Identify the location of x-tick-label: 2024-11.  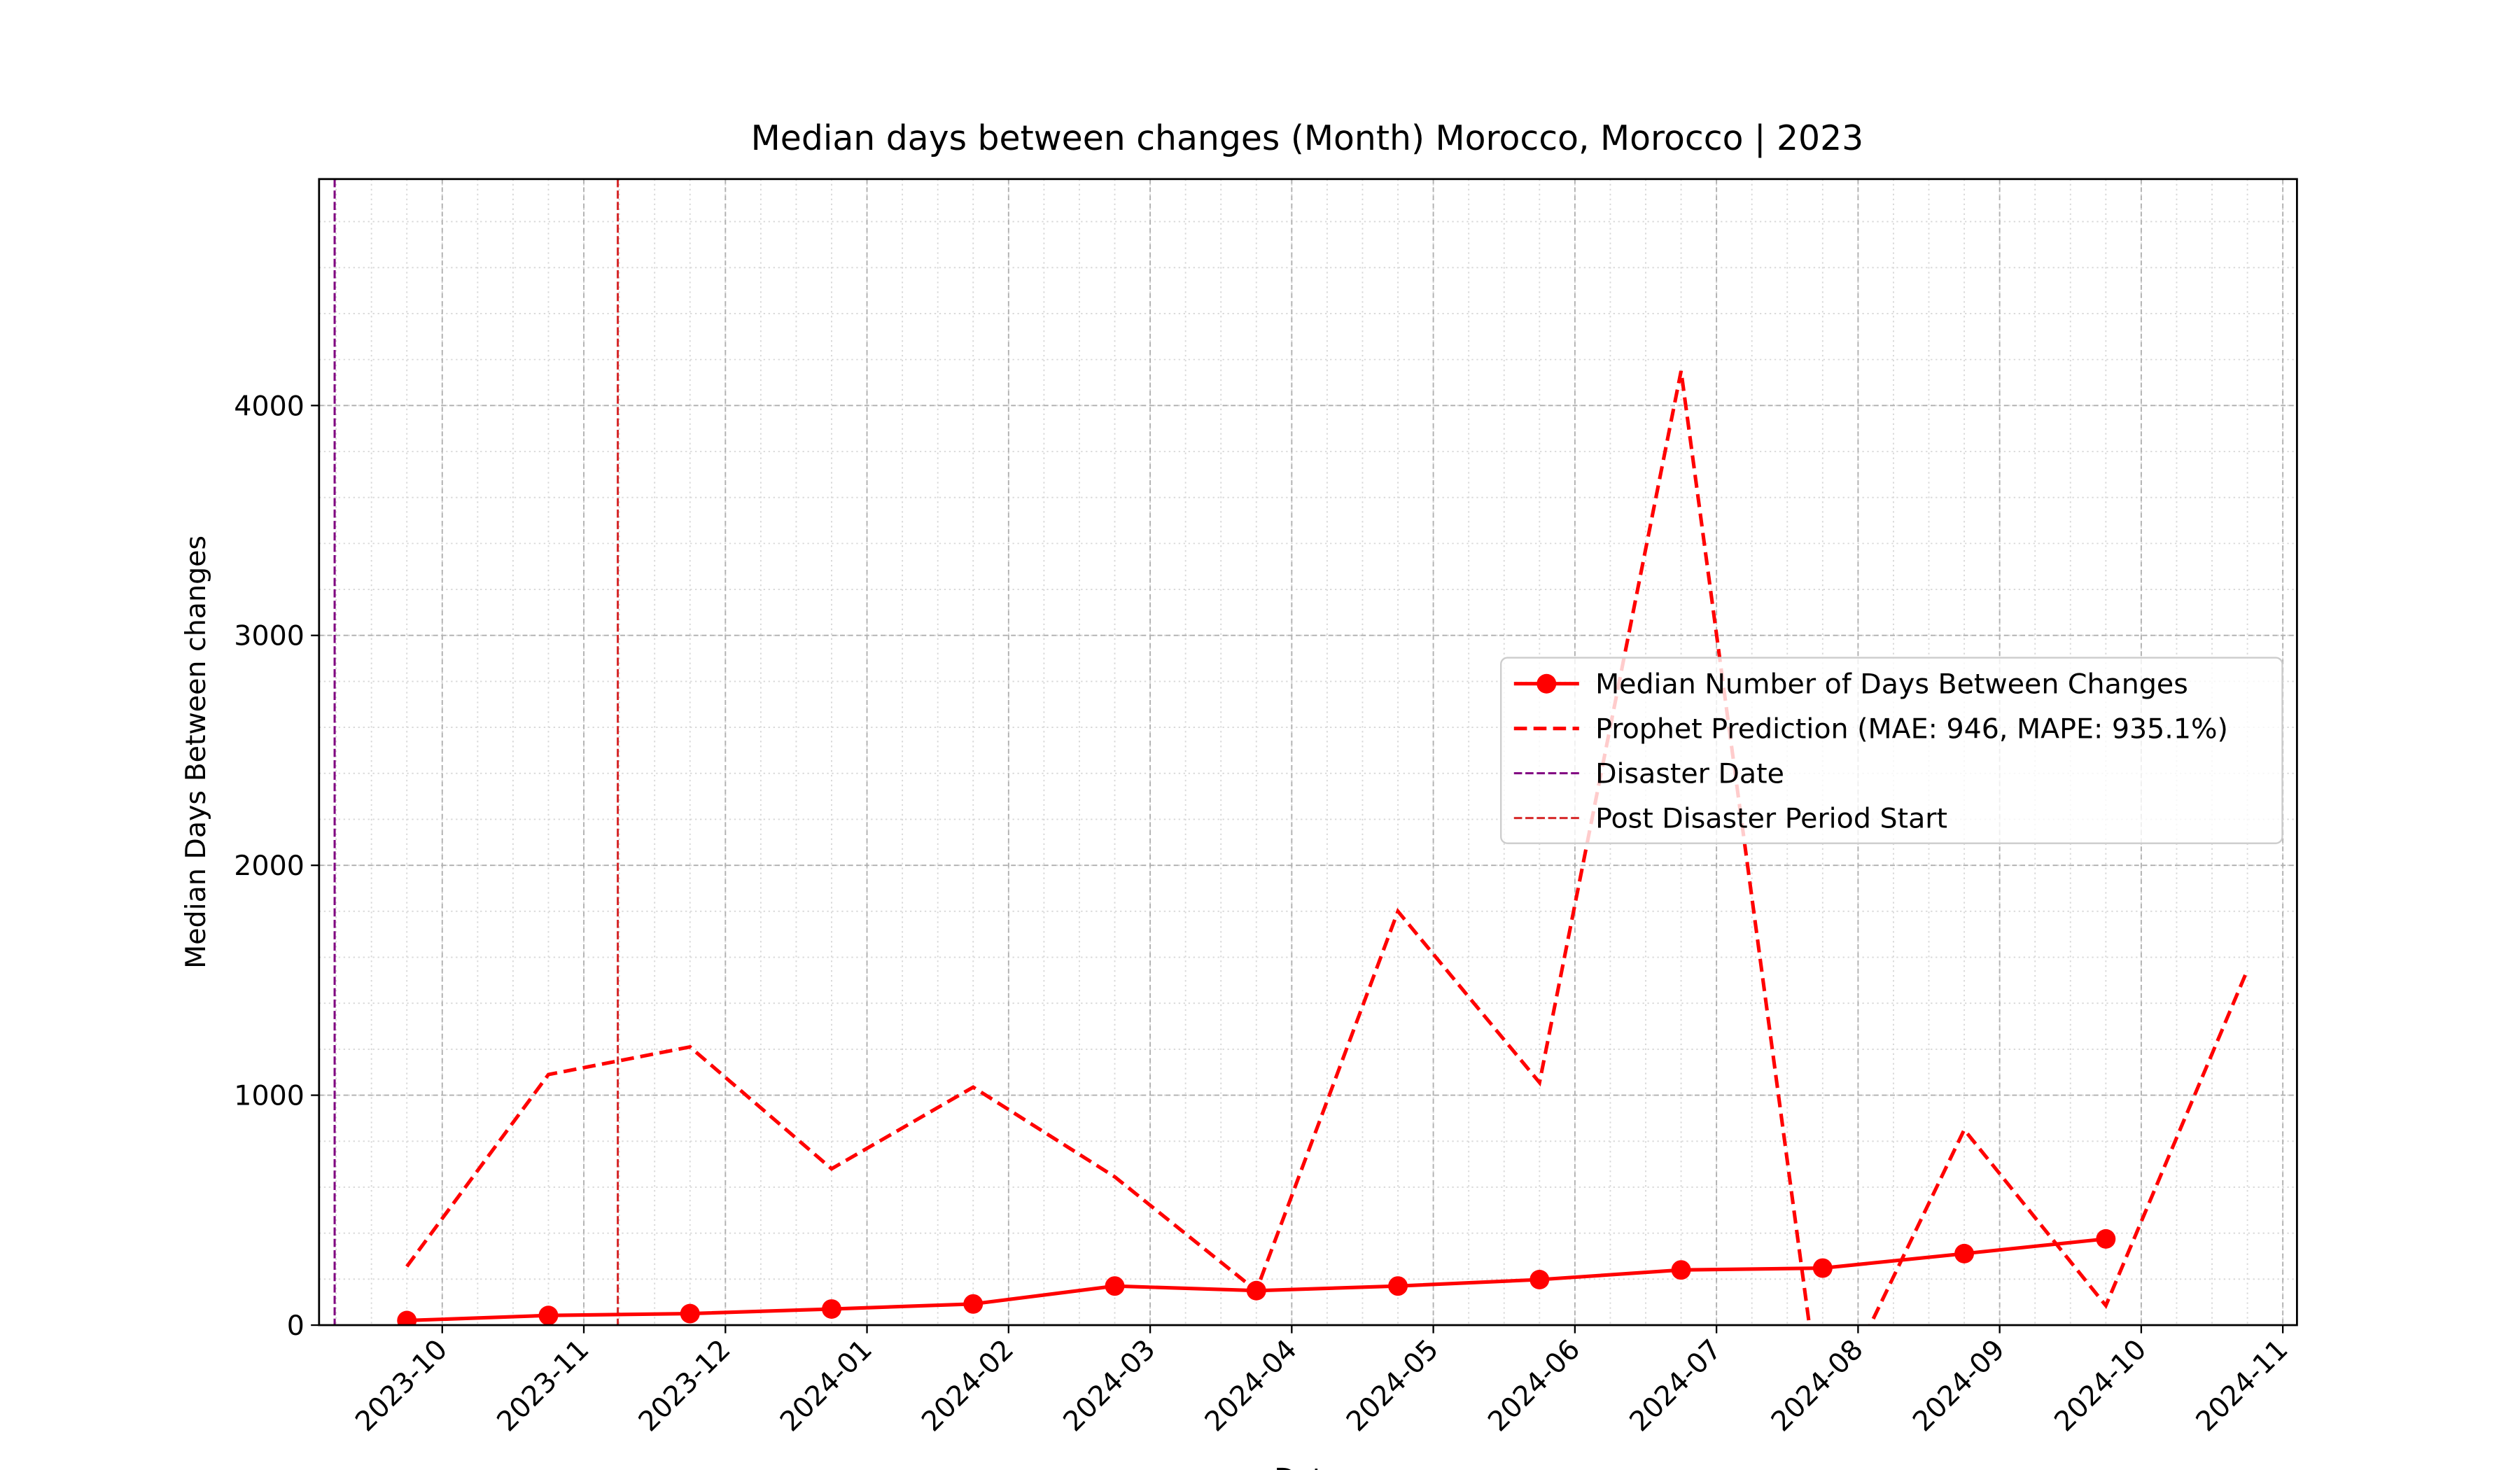
(2242, 1386).